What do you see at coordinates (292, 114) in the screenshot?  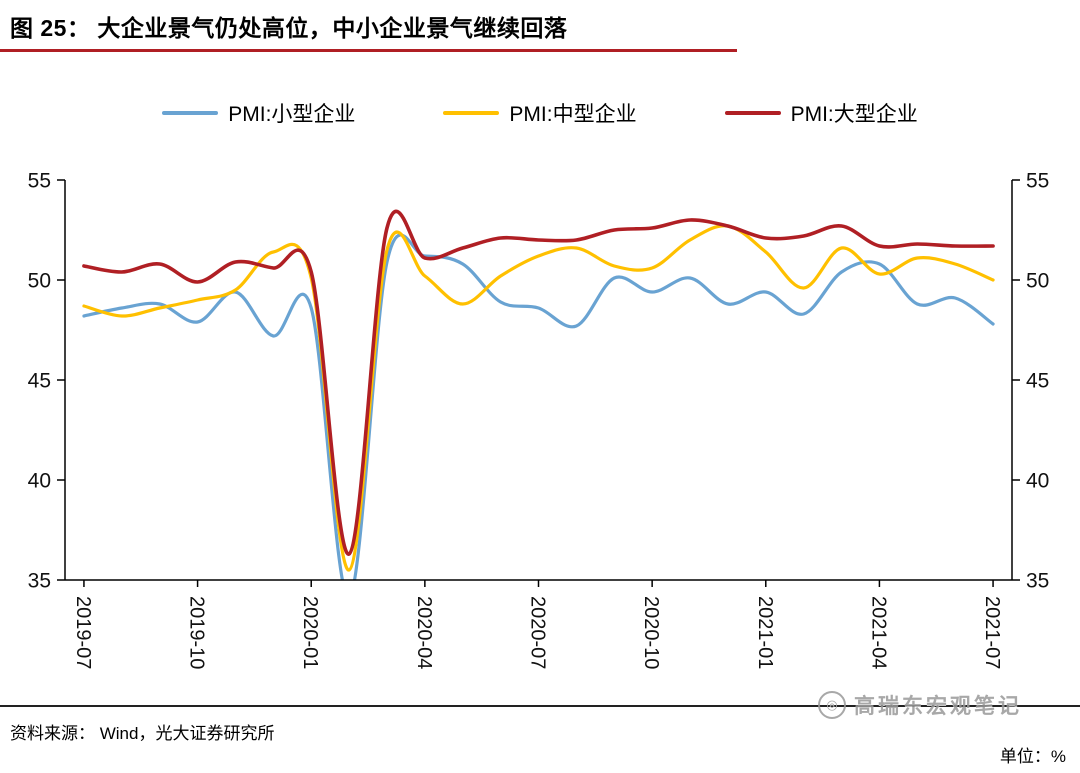 I see `legend-label-small: PMI:小型企业` at bounding box center [292, 114].